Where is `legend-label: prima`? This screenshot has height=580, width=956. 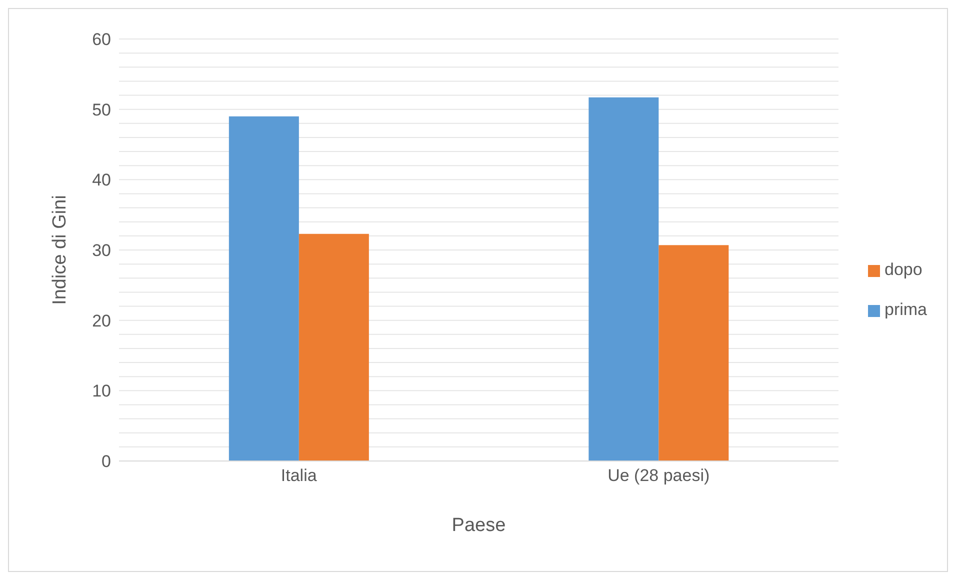
legend-label: prima is located at coordinates (905, 309).